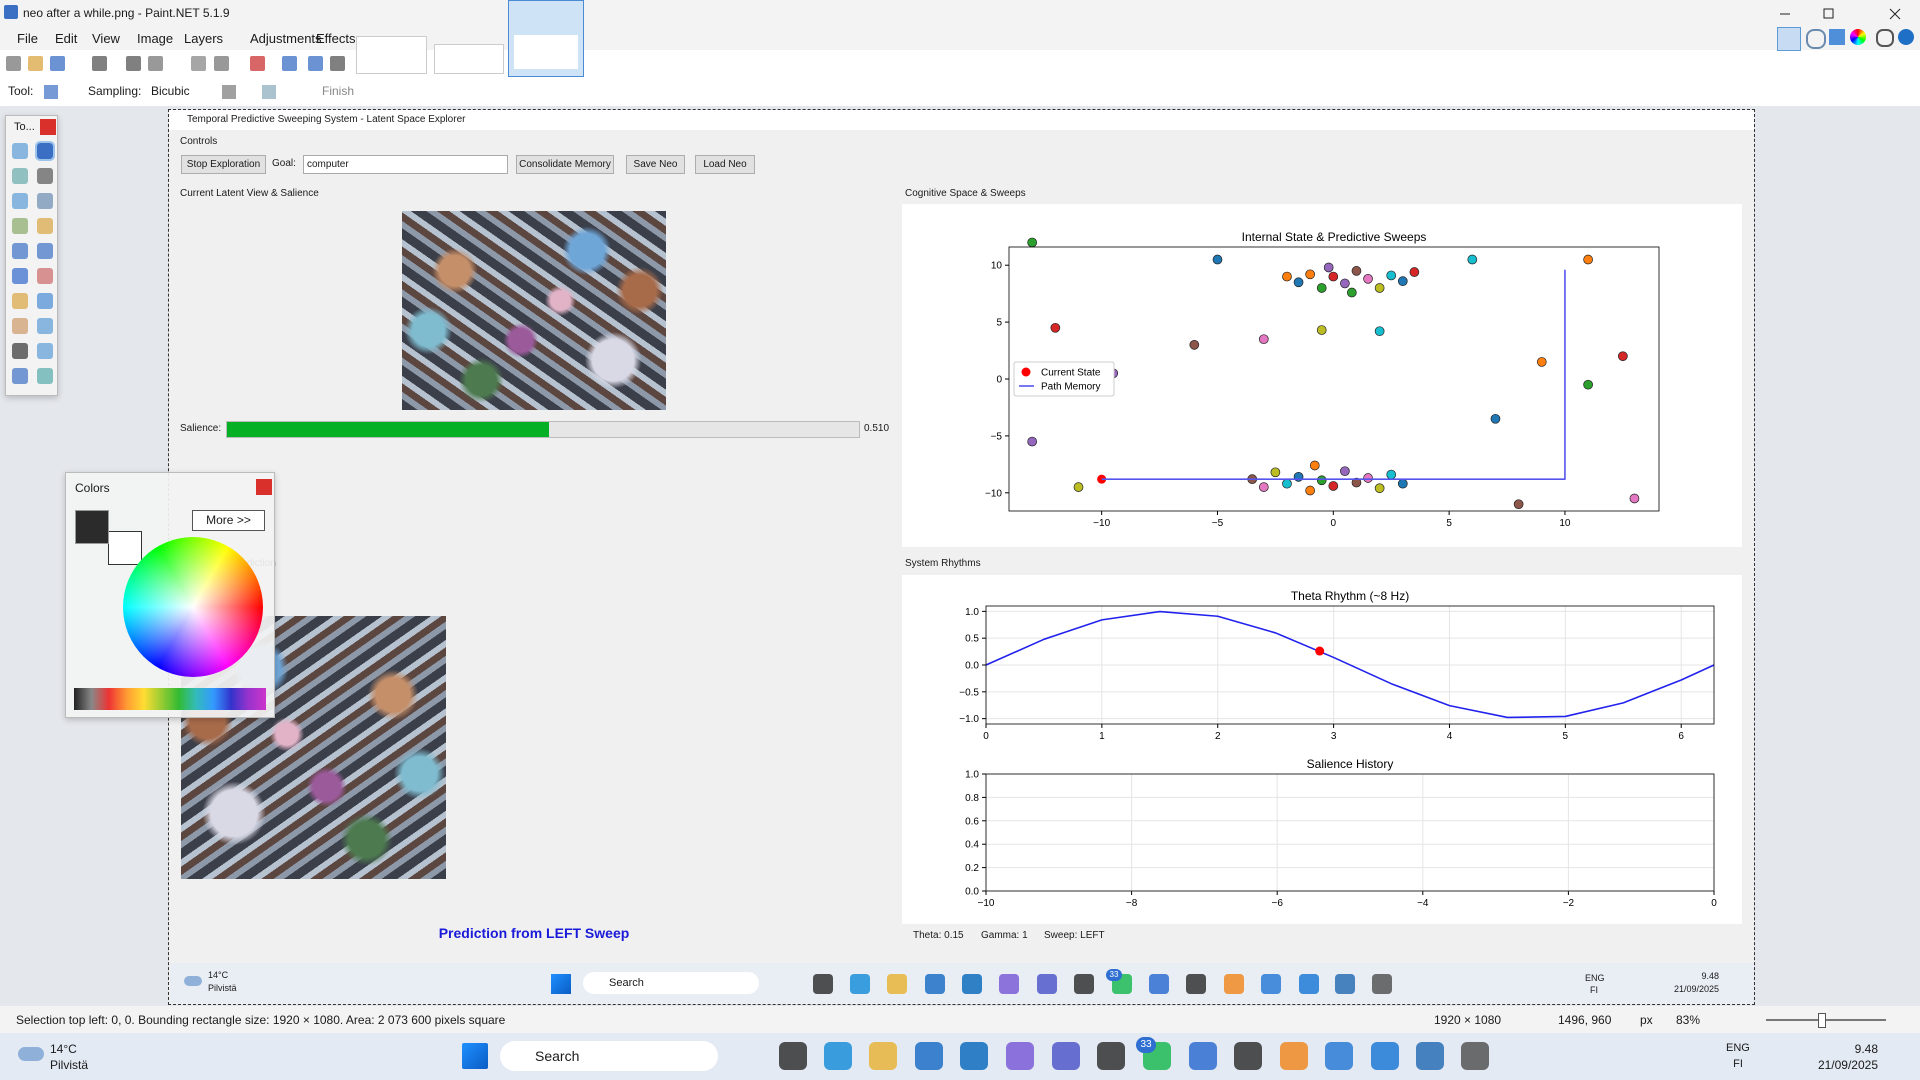 The image size is (1920, 1080). I want to click on layers-icon, so click(1837, 37).